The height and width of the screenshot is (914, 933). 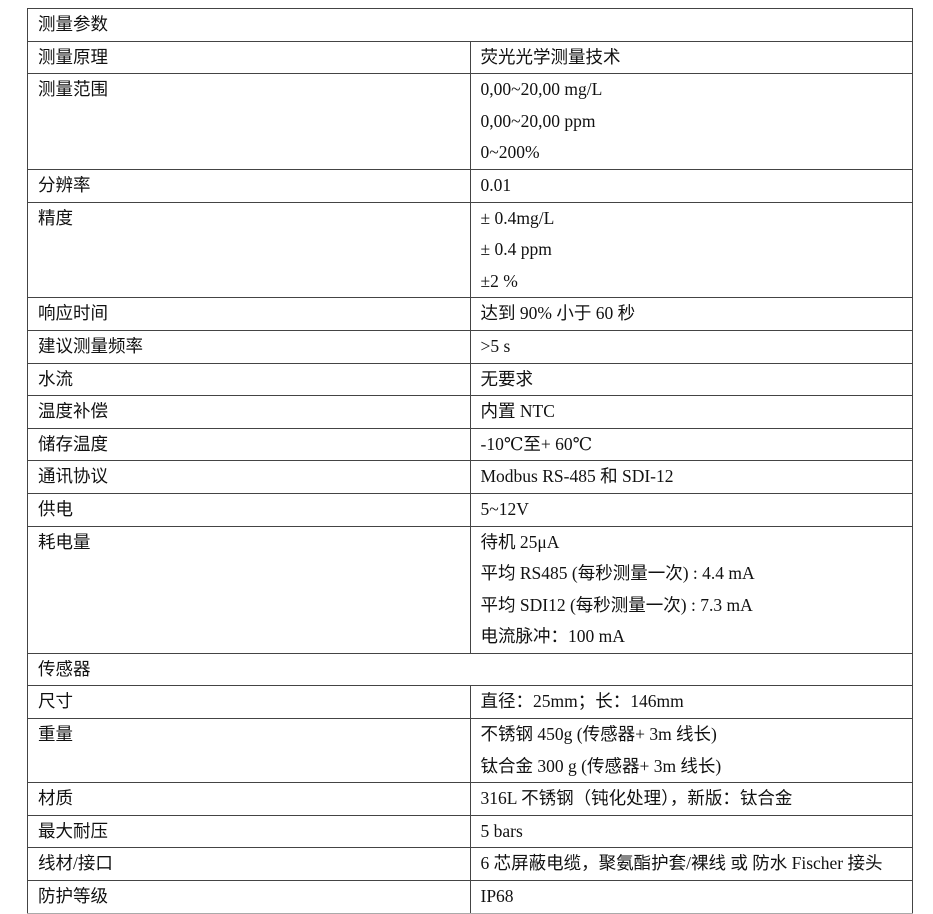 What do you see at coordinates (249, 185) in the screenshot?
I see `row-label: 分辨率` at bounding box center [249, 185].